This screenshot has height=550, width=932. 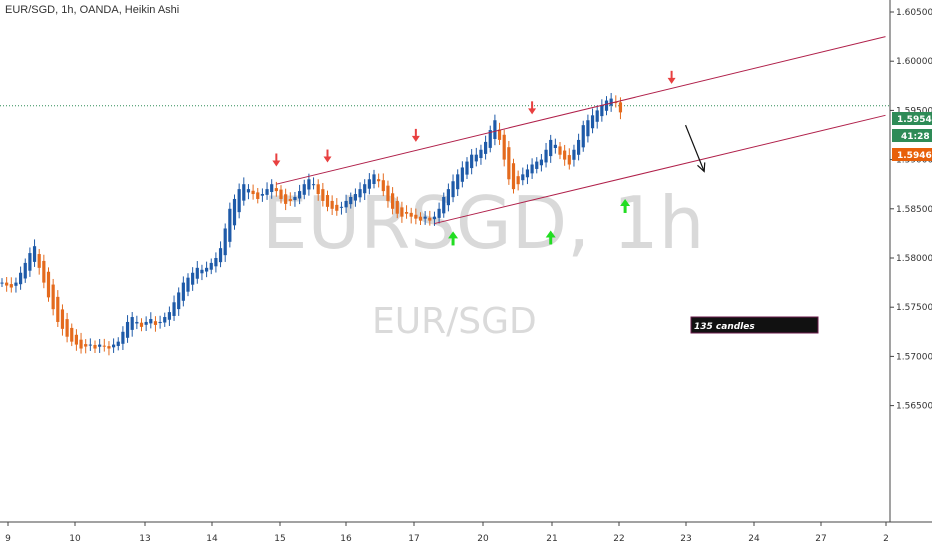 I want to click on up-arrow-icon, so click(x=550, y=237).